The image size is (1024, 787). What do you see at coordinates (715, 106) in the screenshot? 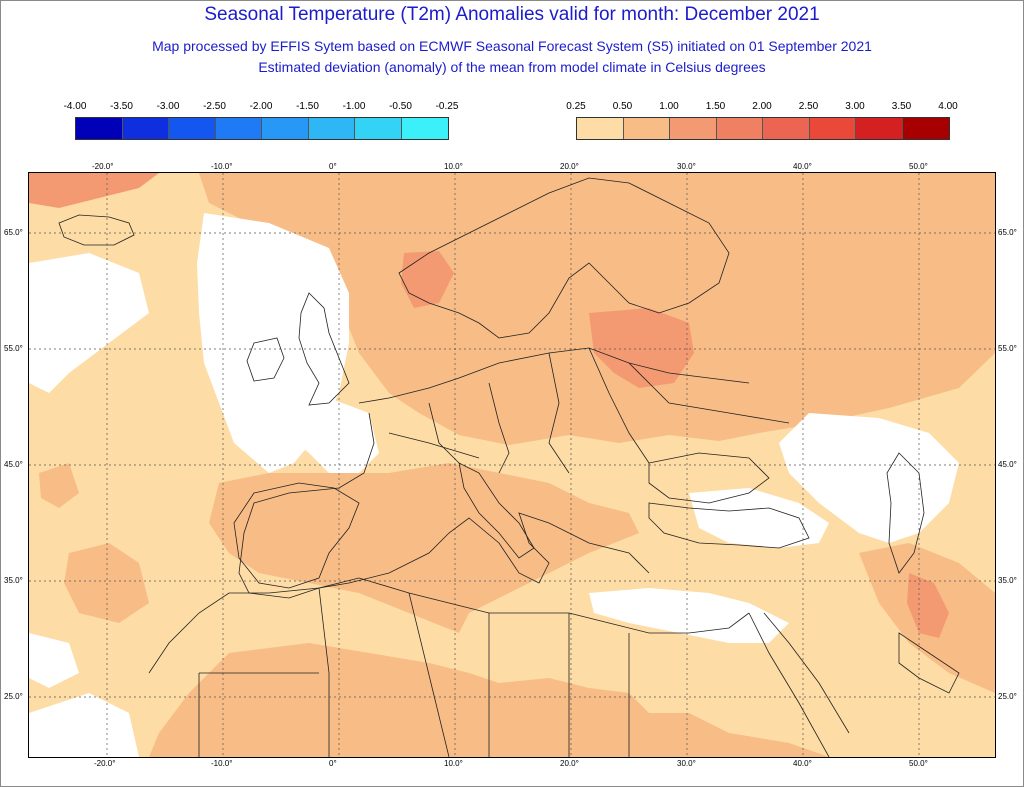
I see `legend-positive-label: 1.50` at bounding box center [715, 106].